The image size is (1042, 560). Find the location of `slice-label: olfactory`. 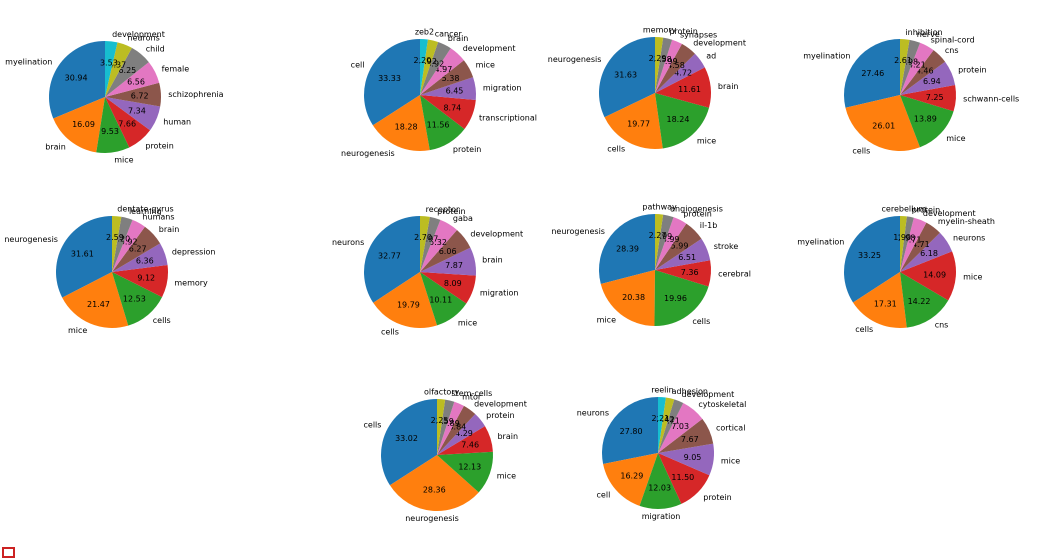

slice-label: olfactory is located at coordinates (442, 392).